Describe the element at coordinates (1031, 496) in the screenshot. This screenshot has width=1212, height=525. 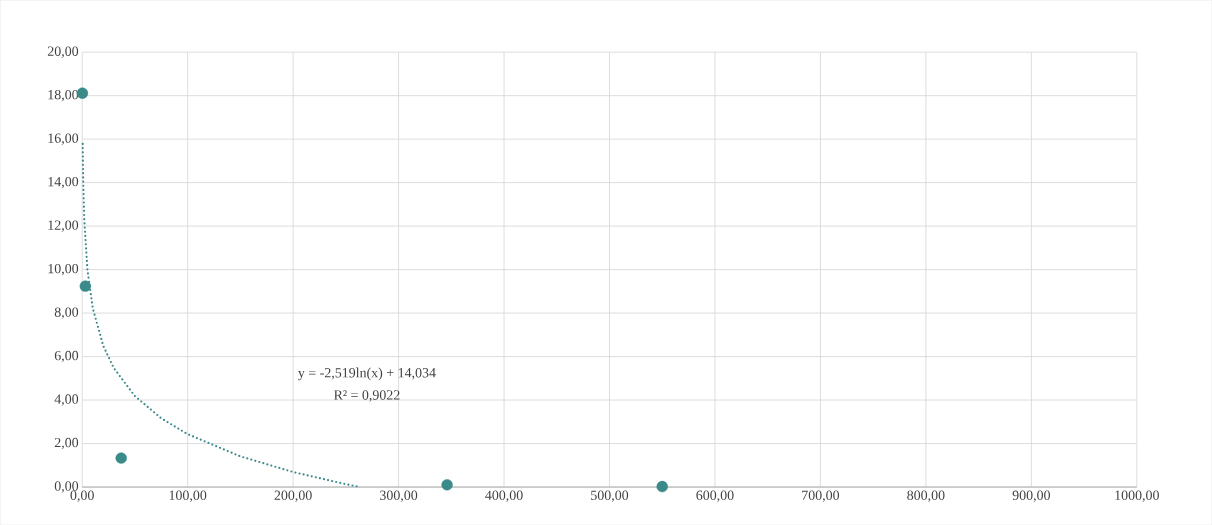
I see `x-tick-label: 900,00` at that location.